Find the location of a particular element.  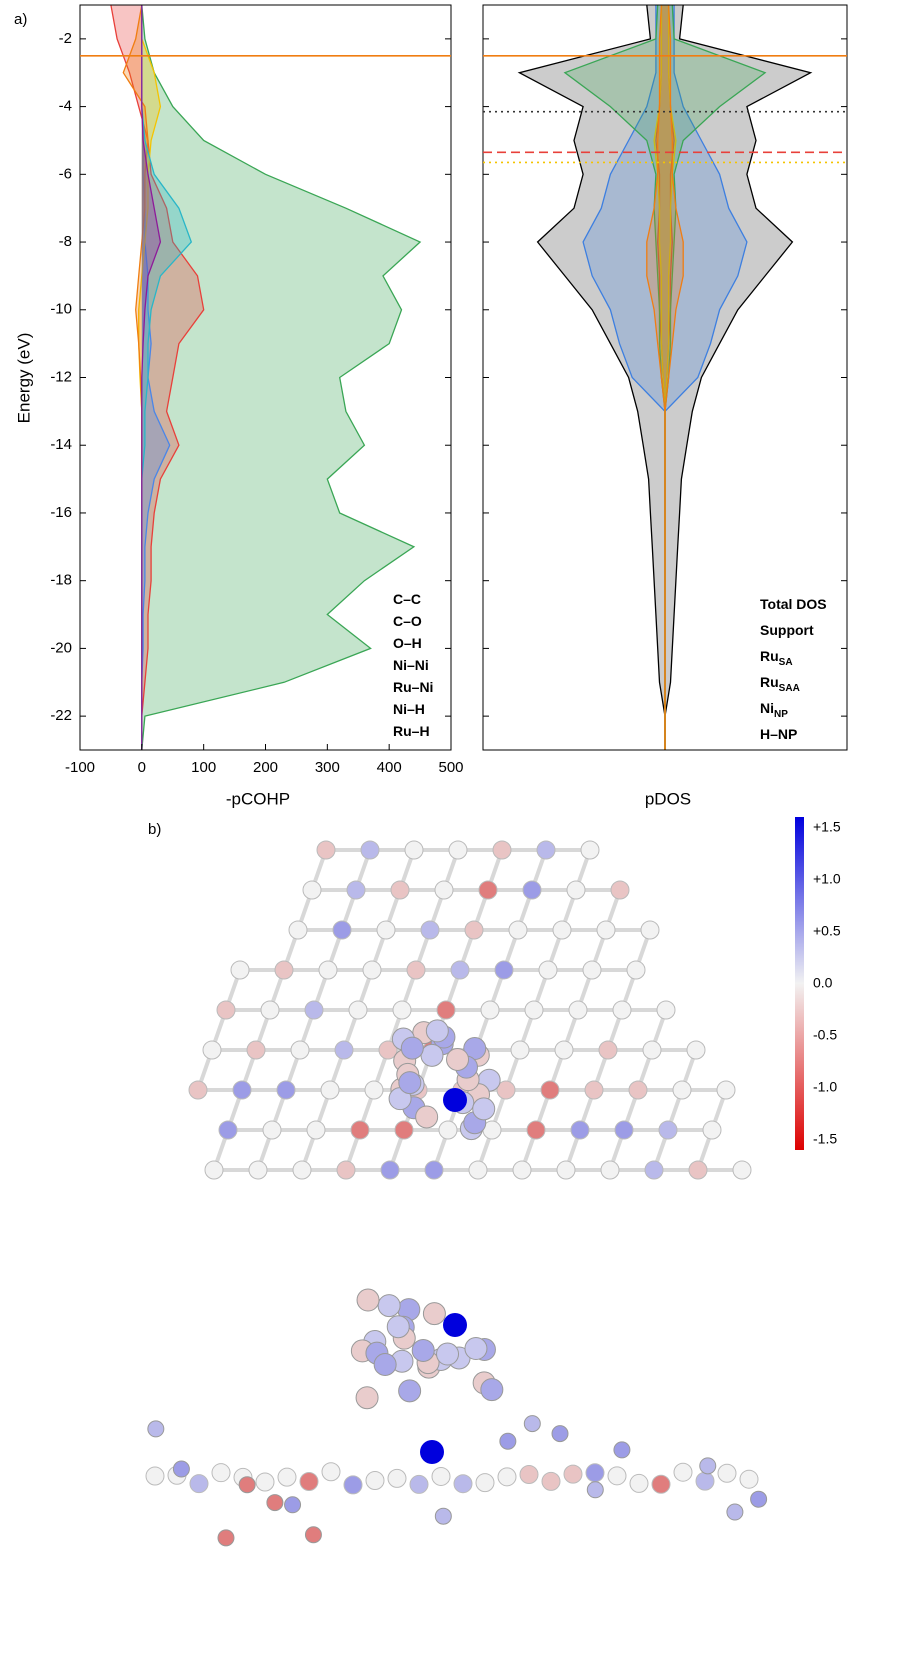

legend-name: Ru–Ni is located at coordinates (413, 687).